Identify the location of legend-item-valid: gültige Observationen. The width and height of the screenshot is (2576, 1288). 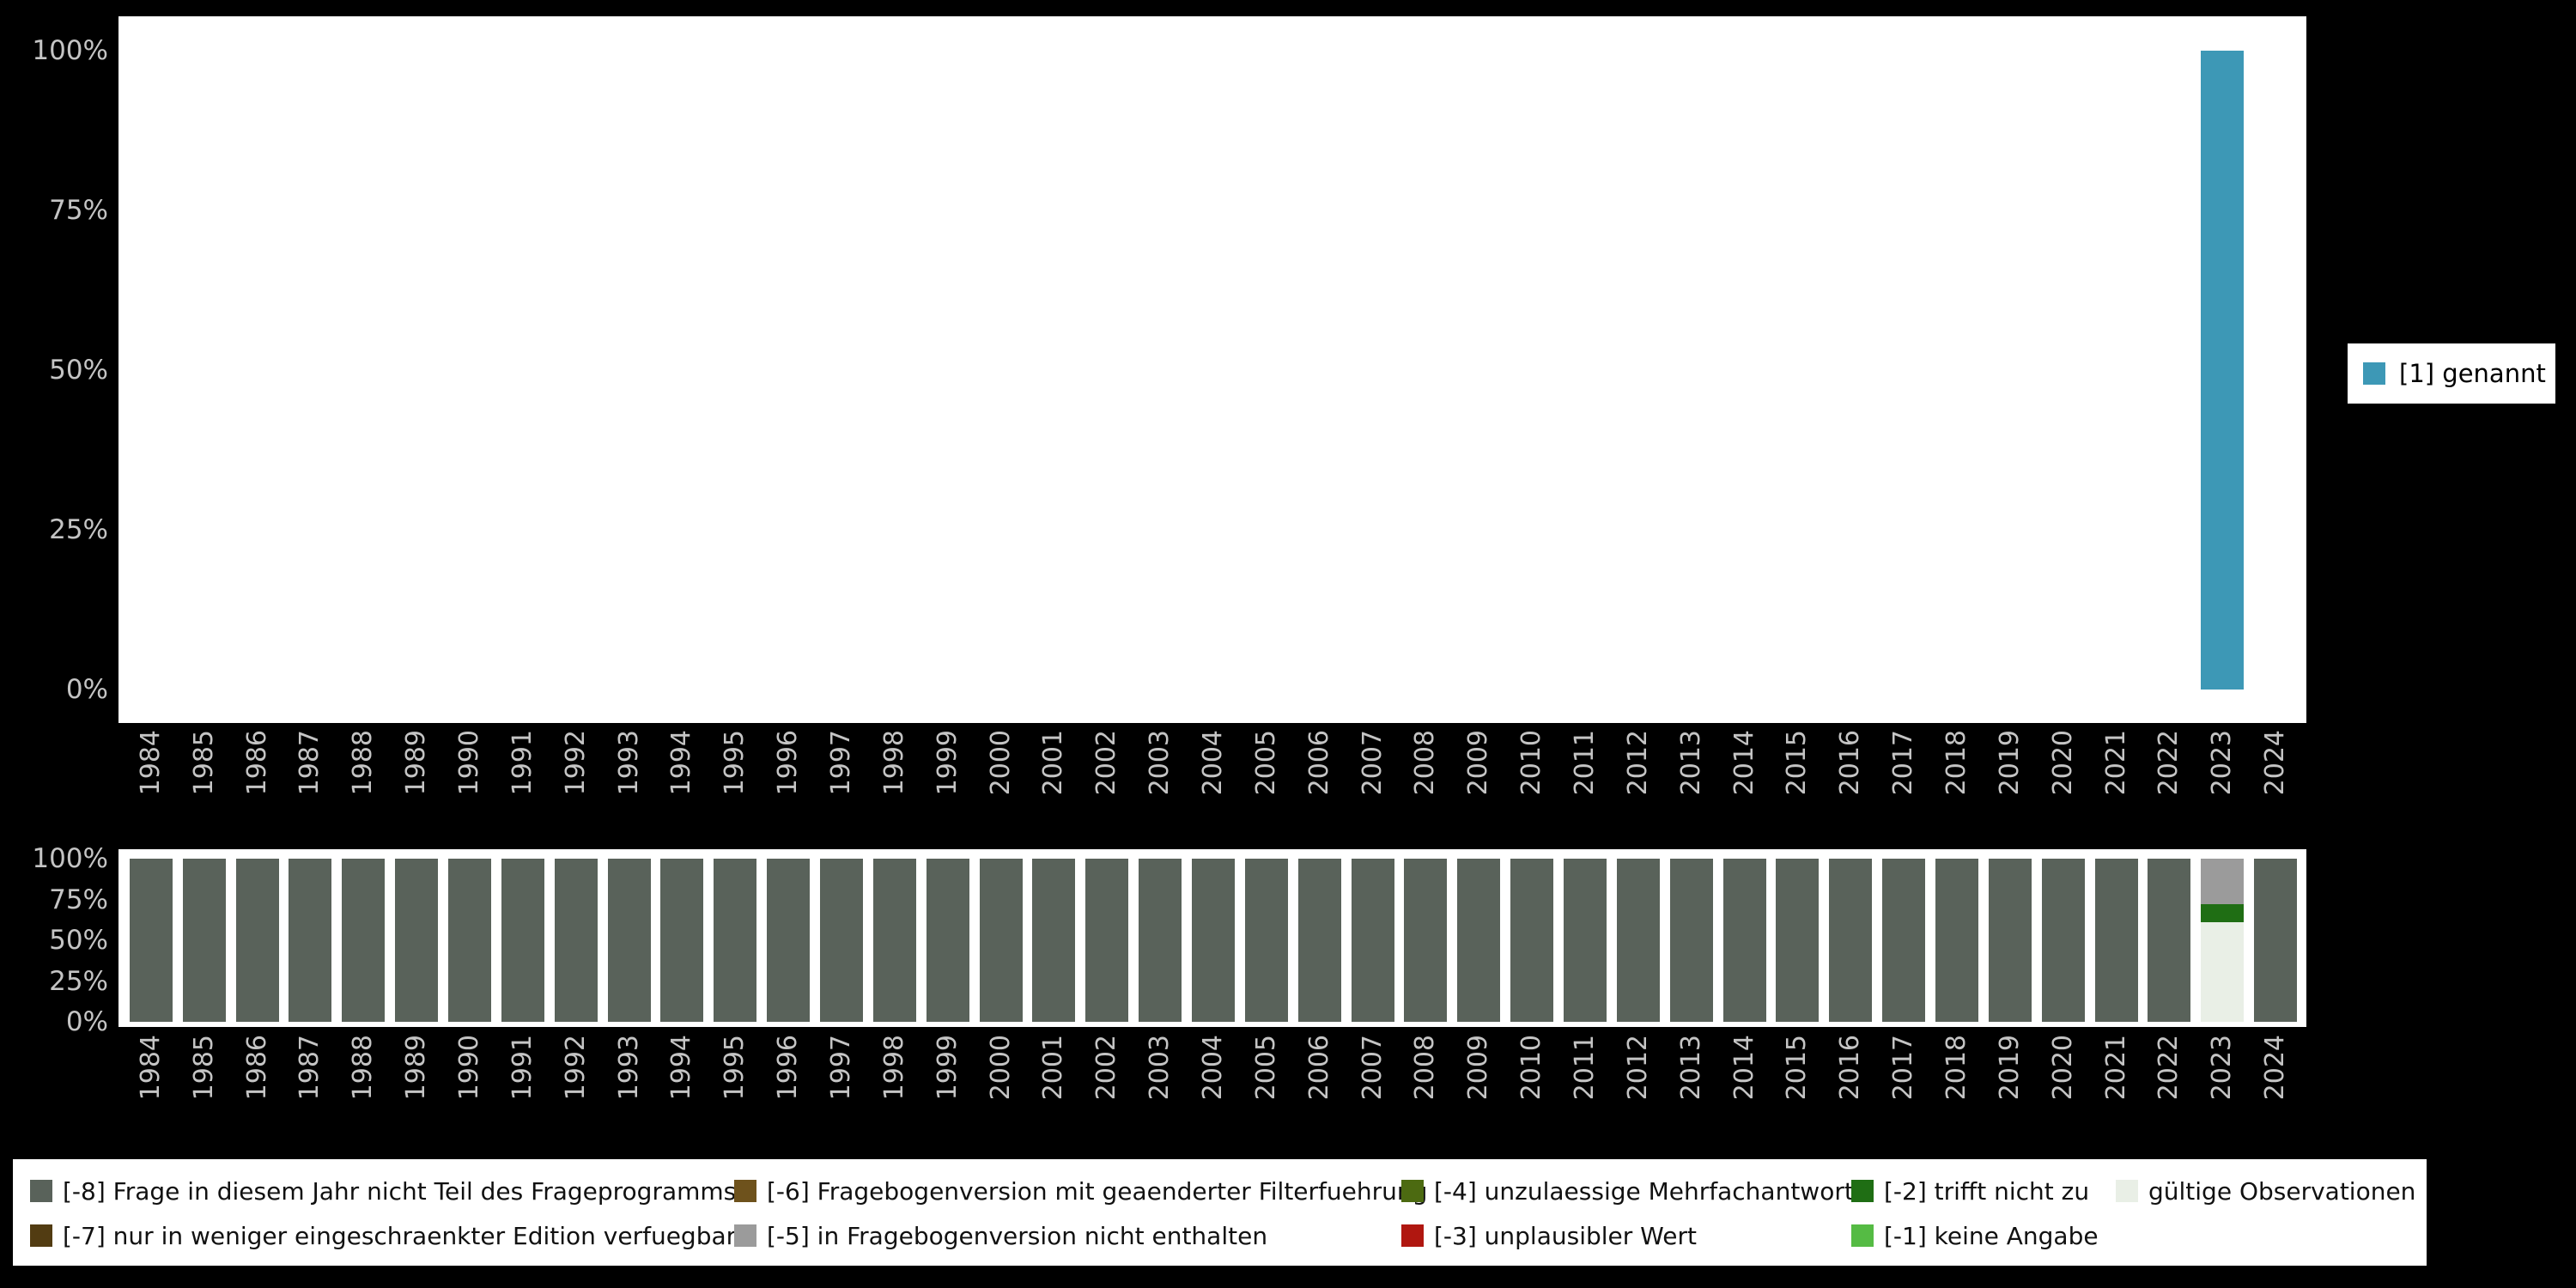
(2265, 1191).